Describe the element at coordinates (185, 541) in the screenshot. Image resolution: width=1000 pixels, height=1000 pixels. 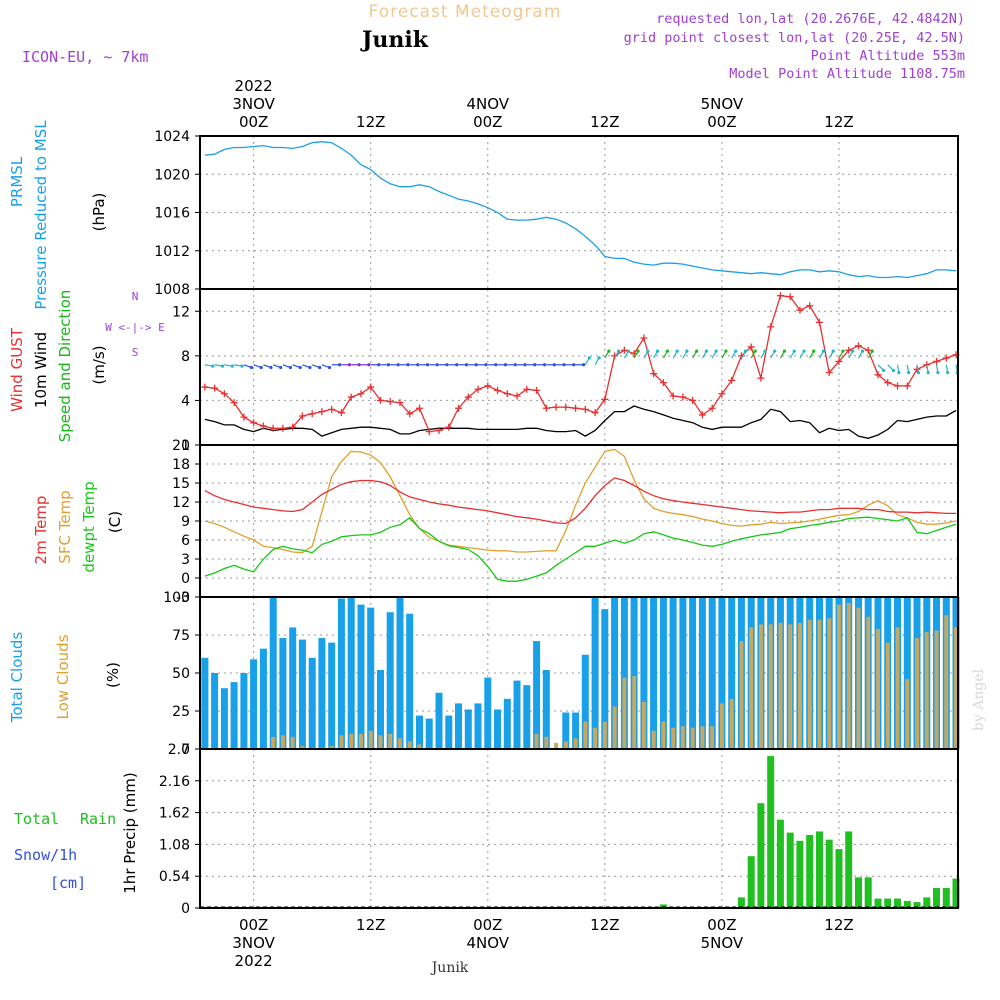
I see `y-tick-label: 6` at that location.